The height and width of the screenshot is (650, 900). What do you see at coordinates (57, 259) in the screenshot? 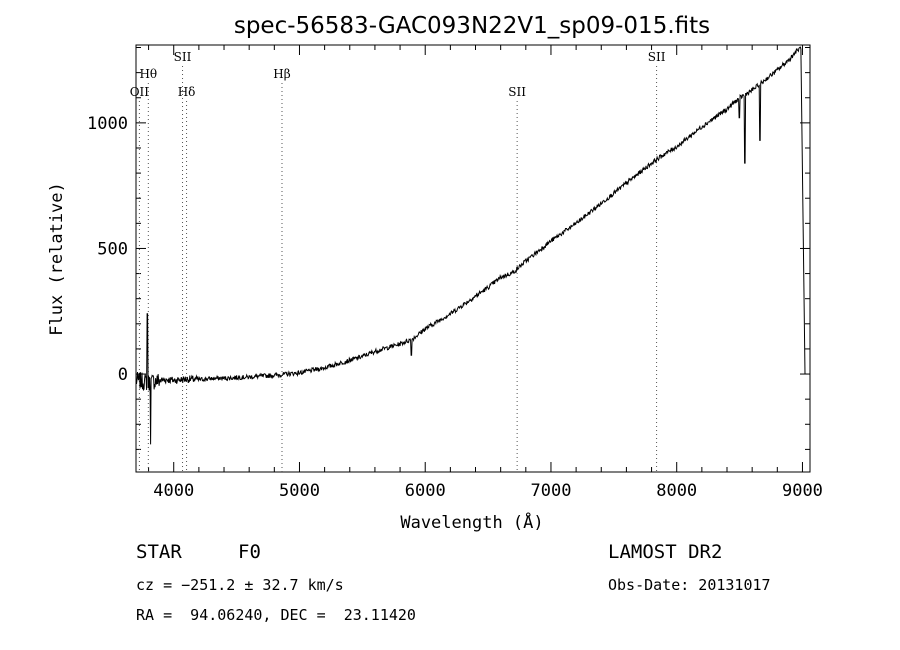
I see `y-axis-label: Flux (relative)` at bounding box center [57, 259].